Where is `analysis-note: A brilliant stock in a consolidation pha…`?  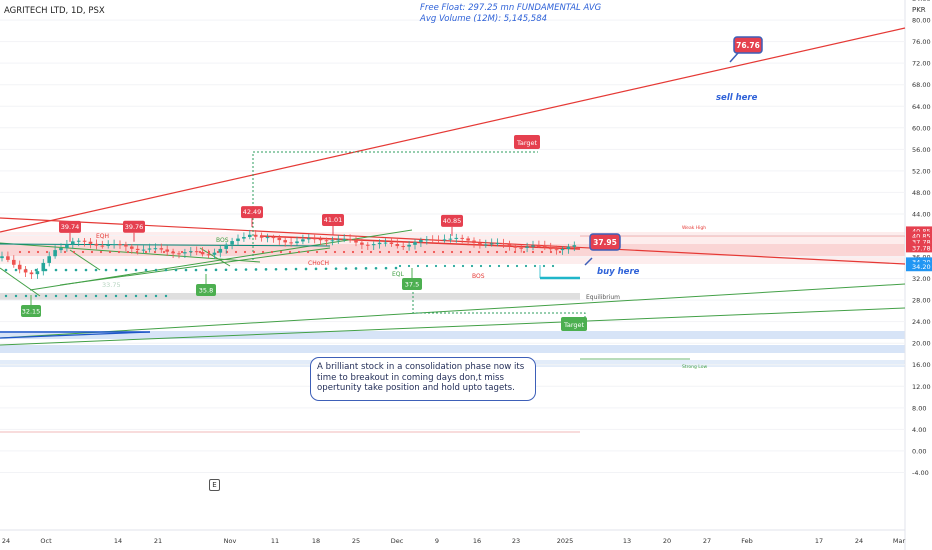 analysis-note: A brilliant stock in a consolidation pha… is located at coordinates (423, 379).